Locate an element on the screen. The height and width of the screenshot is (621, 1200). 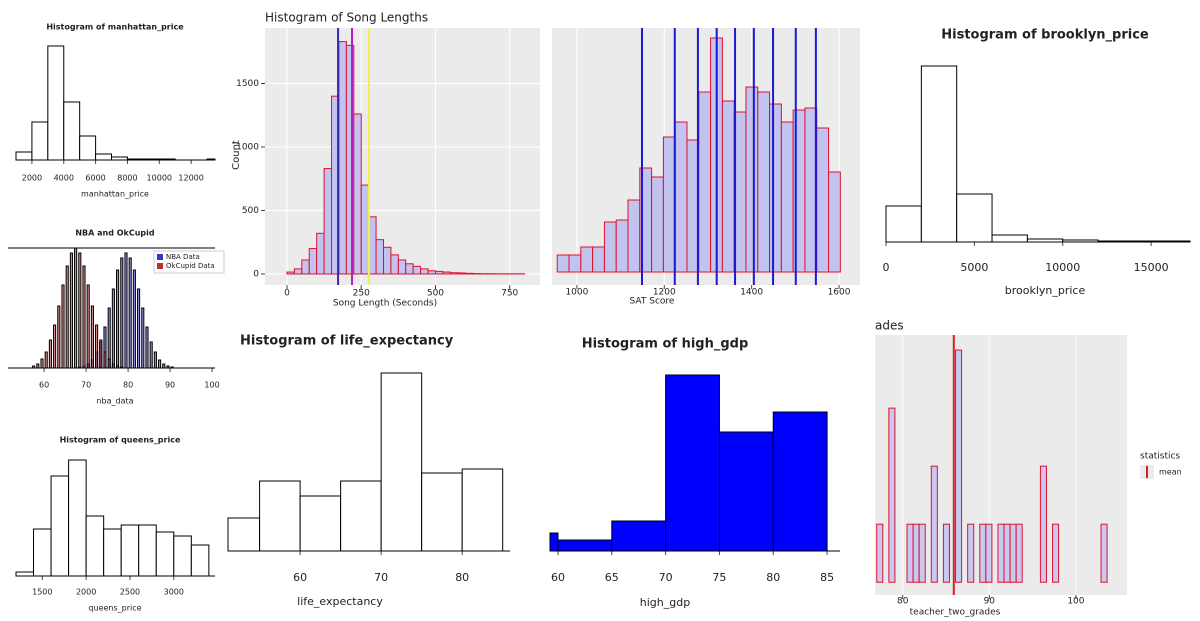
x-tick-label: 60 is located at coordinates (558, 577).